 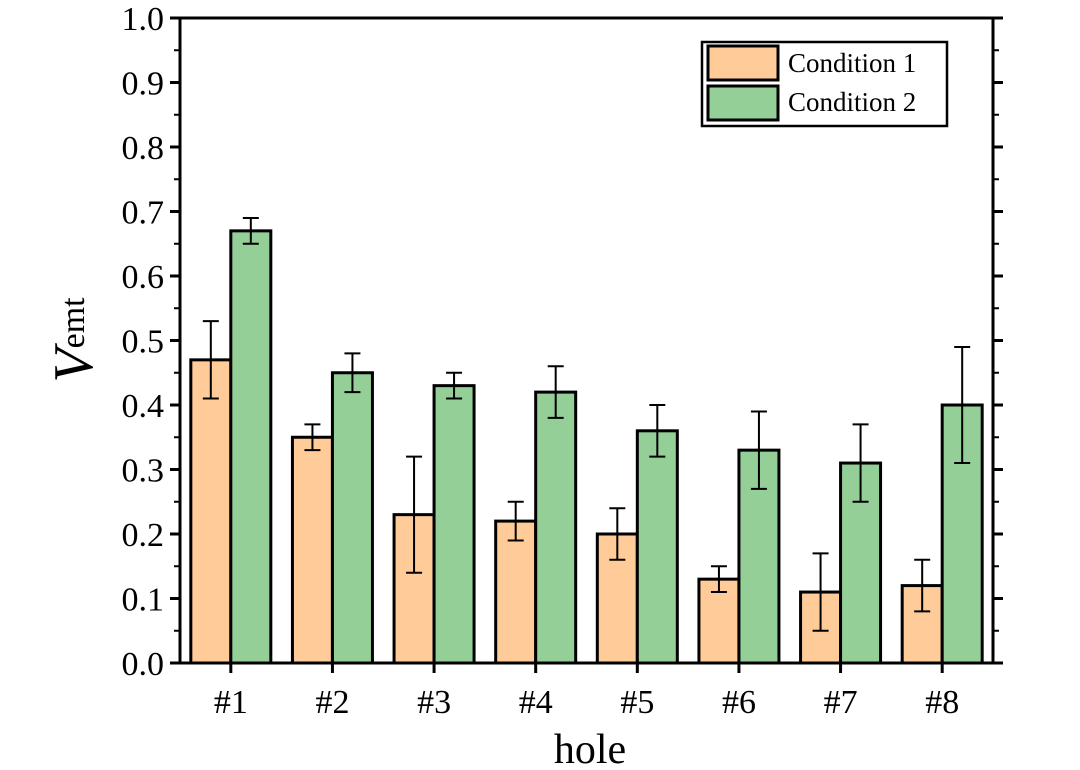 I want to click on y-tick-label: 0.4, so click(x=143, y=406).